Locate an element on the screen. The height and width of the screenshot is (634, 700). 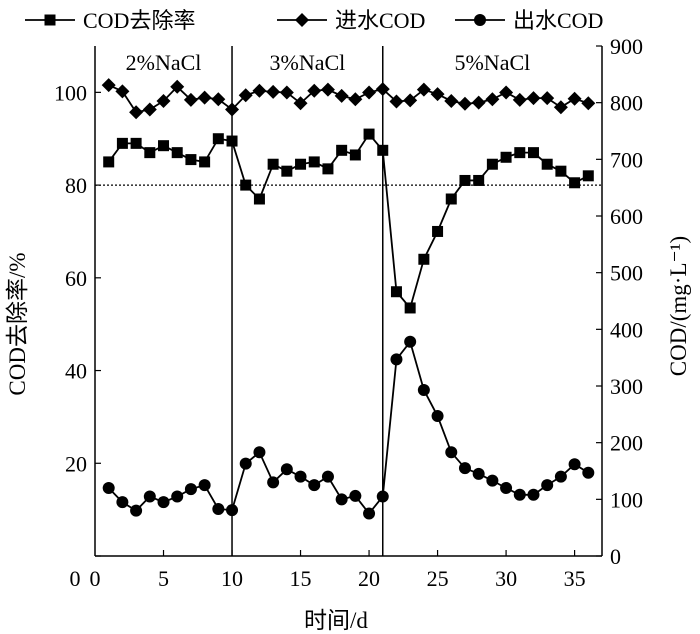
x-axis-title: 时间/d is located at coordinates (336, 620).